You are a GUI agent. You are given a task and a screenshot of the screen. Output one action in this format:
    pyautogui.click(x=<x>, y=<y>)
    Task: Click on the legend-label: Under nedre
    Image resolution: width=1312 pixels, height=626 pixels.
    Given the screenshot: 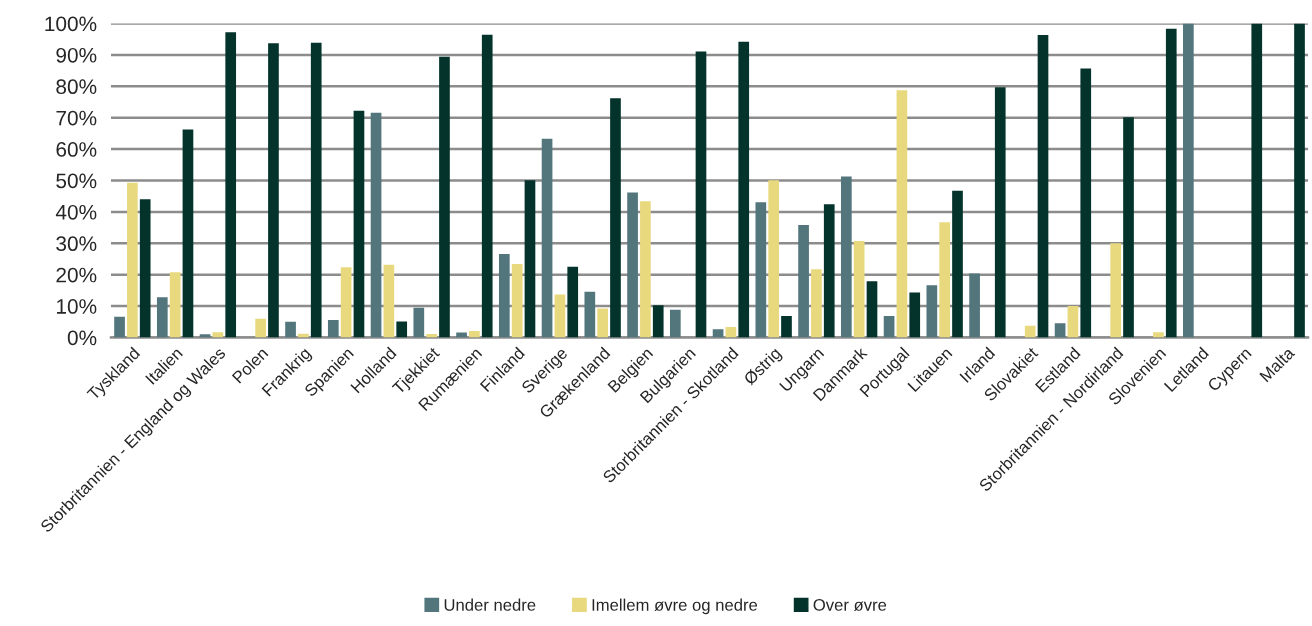 What is the action you would take?
    pyautogui.click(x=490, y=604)
    